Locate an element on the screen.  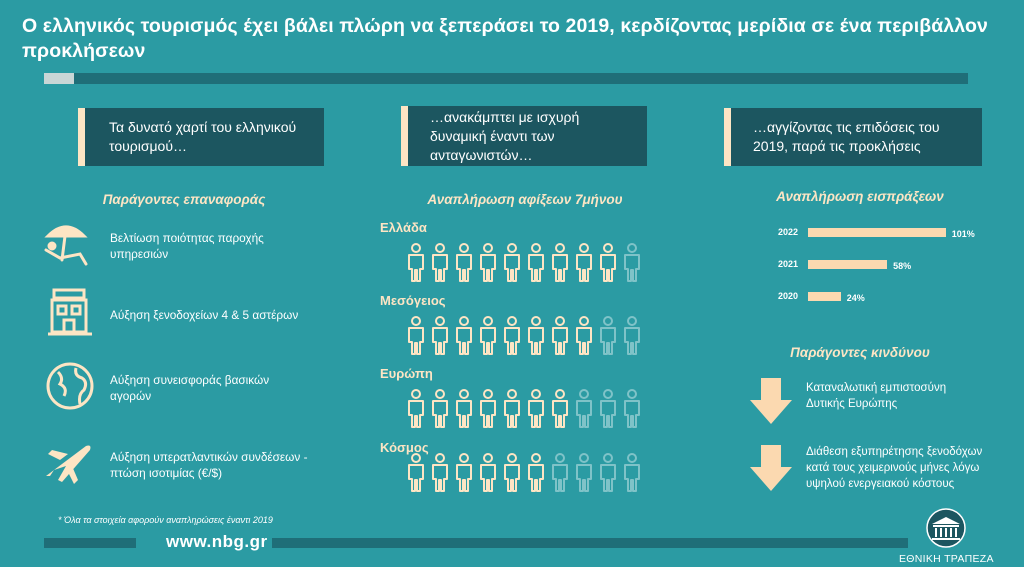
website-link: www.nbg.gr is located at coordinates (217, 541).